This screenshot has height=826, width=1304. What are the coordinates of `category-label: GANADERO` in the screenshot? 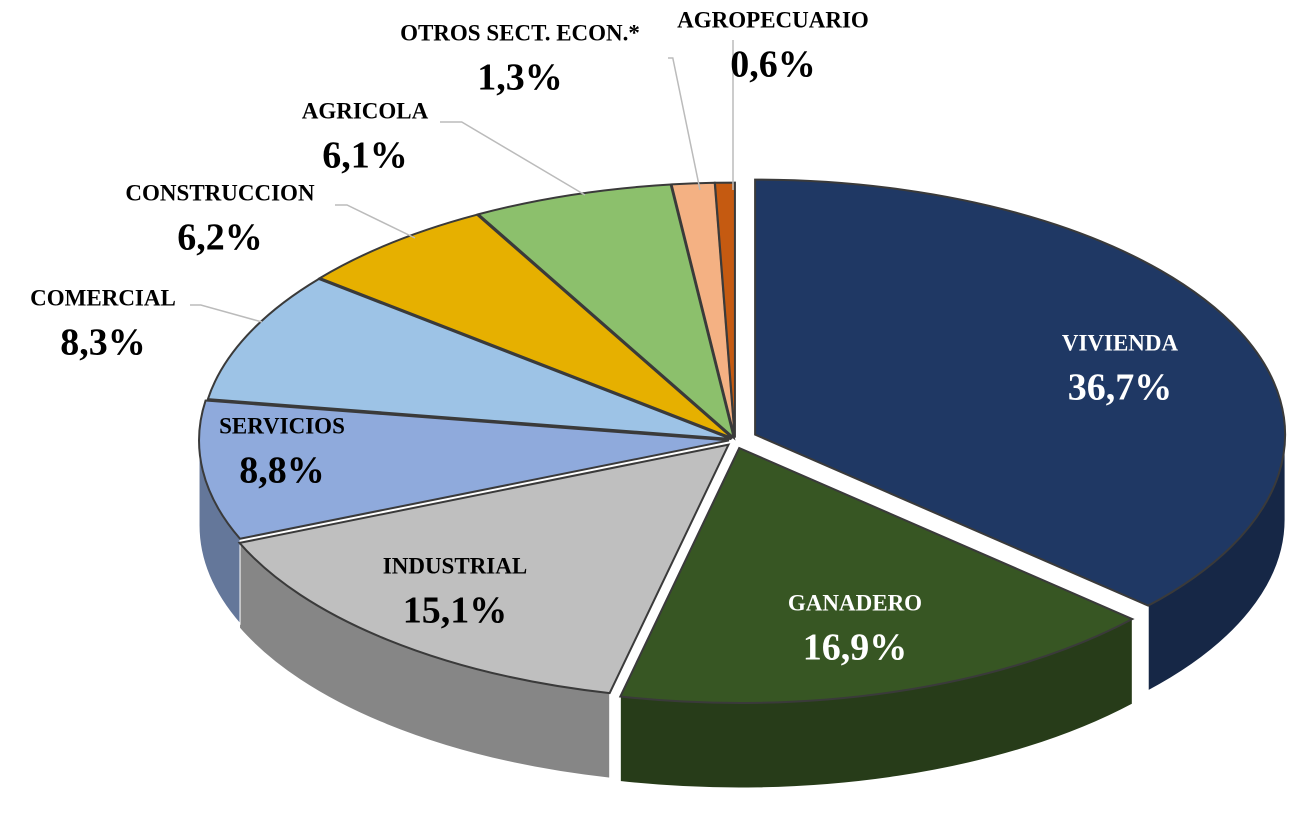 It's located at (855, 602).